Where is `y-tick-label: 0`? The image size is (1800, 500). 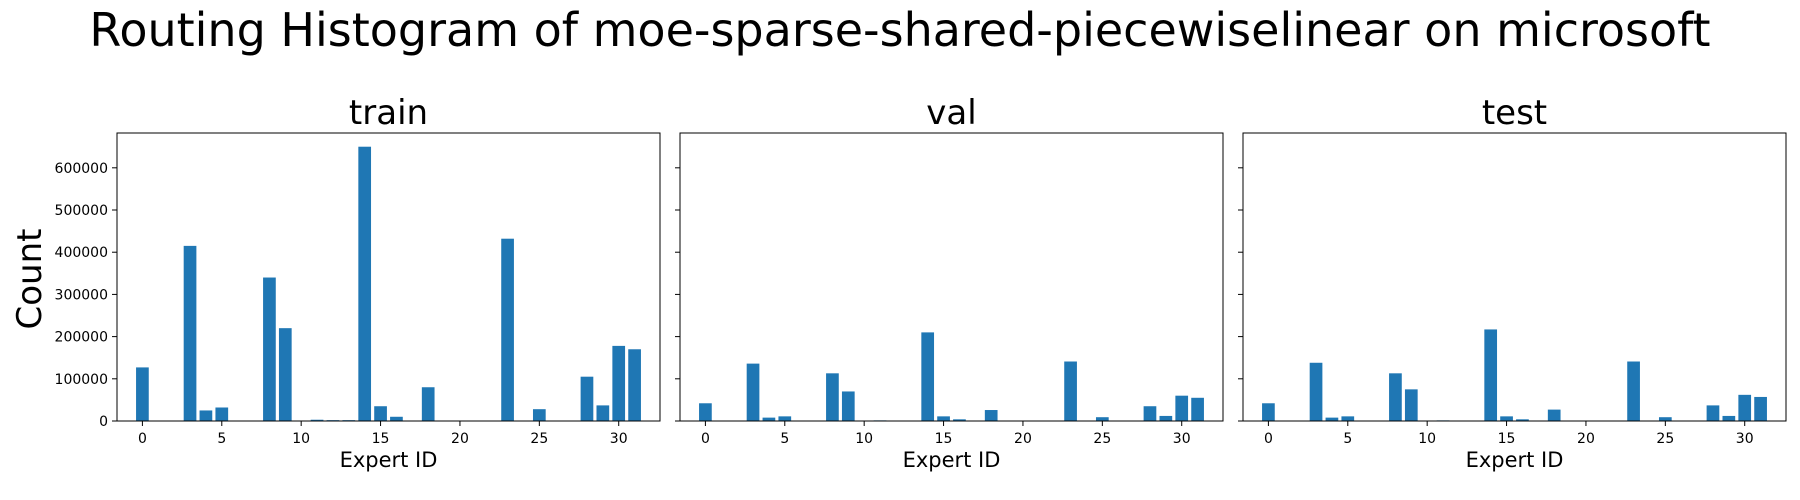
y-tick-label: 0 is located at coordinates (103, 422).